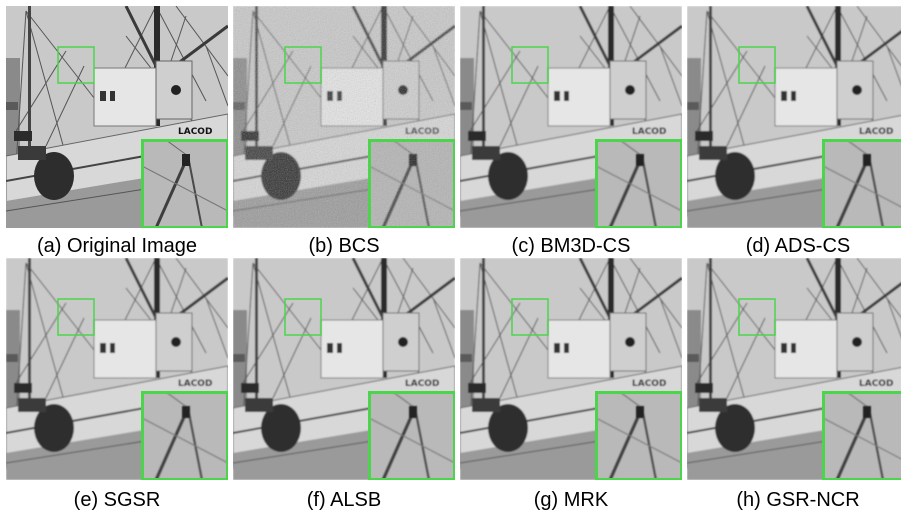 The width and height of the screenshot is (901, 512). I want to click on boat-image-gsr-ncr: LACOD, so click(794, 369).